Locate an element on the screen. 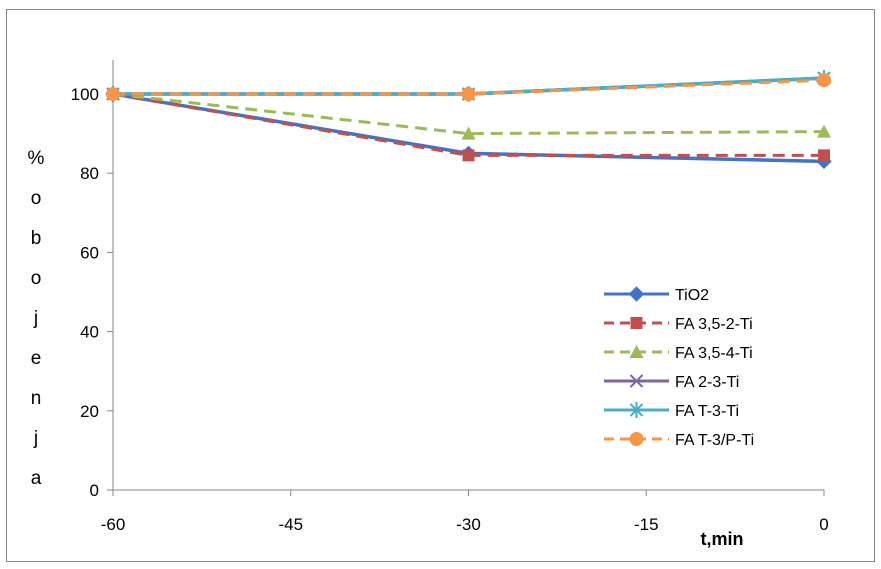 The height and width of the screenshot is (569, 881). y-tick-label: 100 is located at coordinates (85, 94).